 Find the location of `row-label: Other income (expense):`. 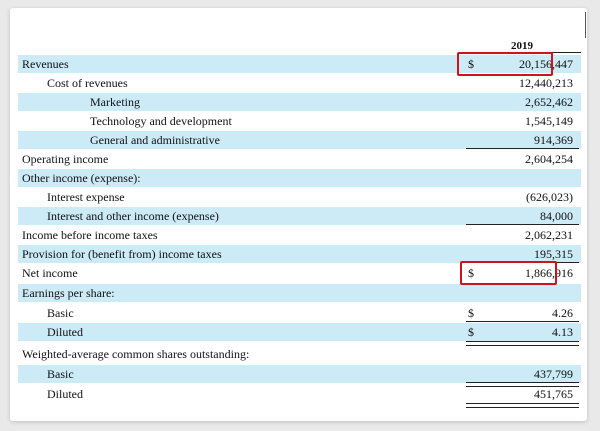

row-label: Other income (expense): is located at coordinates (81, 178).